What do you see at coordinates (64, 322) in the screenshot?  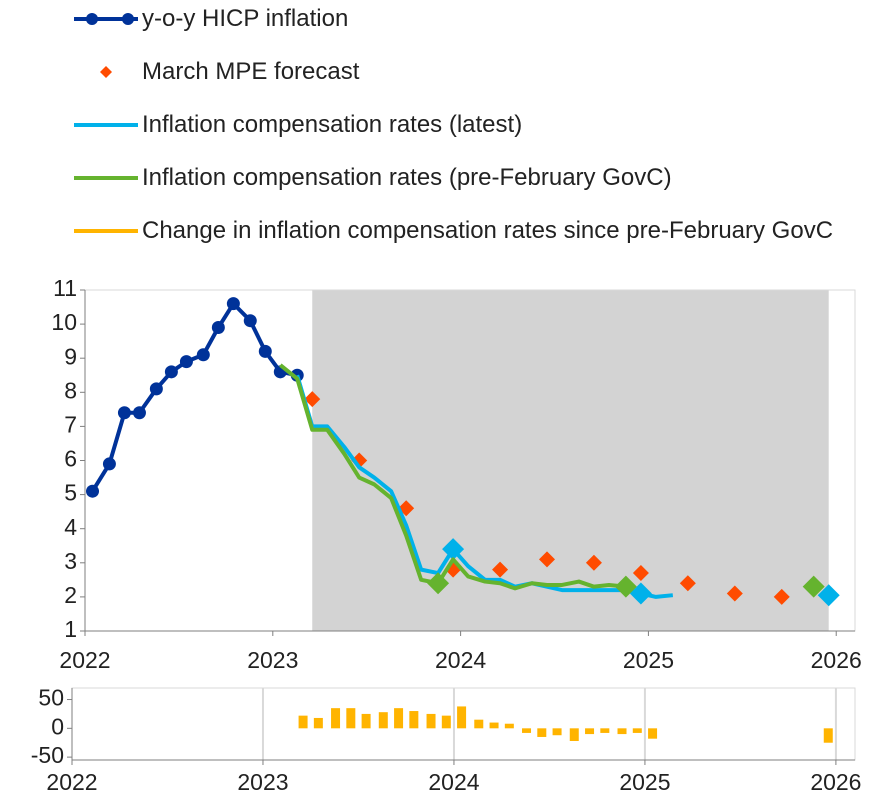 I see `y-tick-label: 10` at bounding box center [64, 322].